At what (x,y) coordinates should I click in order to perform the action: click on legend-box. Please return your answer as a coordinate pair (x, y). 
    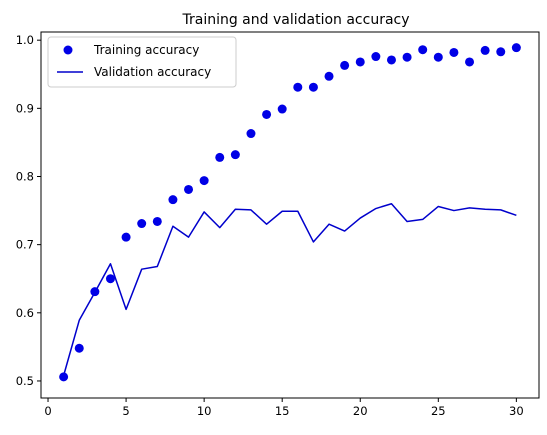
    Looking at the image, I should click on (142, 62).